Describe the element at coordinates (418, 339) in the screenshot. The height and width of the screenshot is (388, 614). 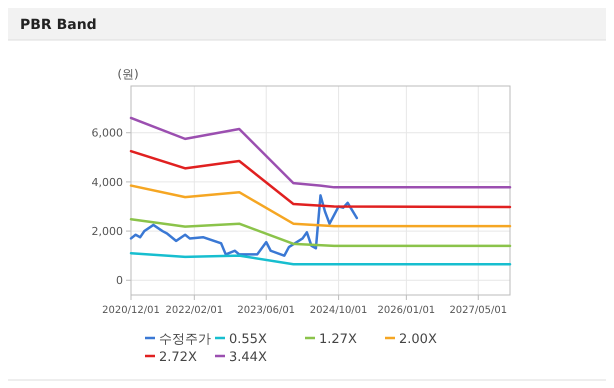
I see `legend-label: 2.00X` at that location.